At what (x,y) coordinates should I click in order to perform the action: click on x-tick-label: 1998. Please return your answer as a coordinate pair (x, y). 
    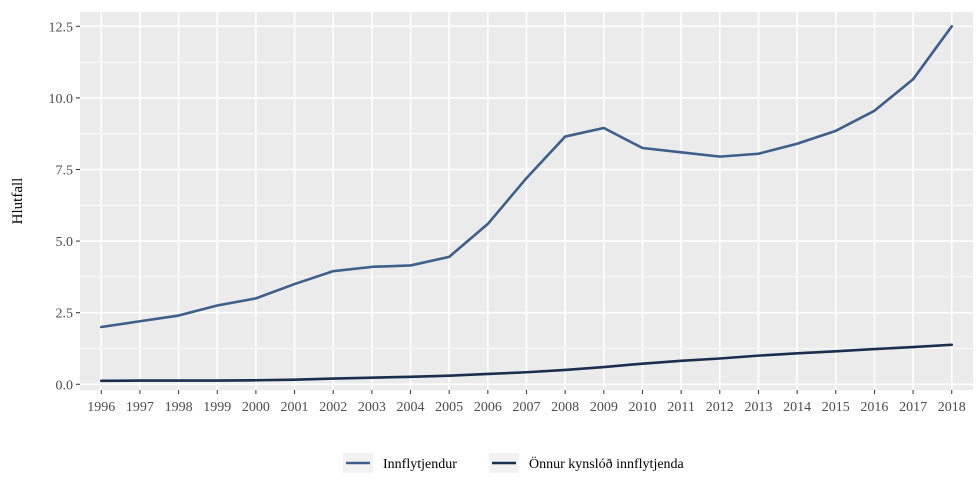
    Looking at the image, I should click on (179, 407).